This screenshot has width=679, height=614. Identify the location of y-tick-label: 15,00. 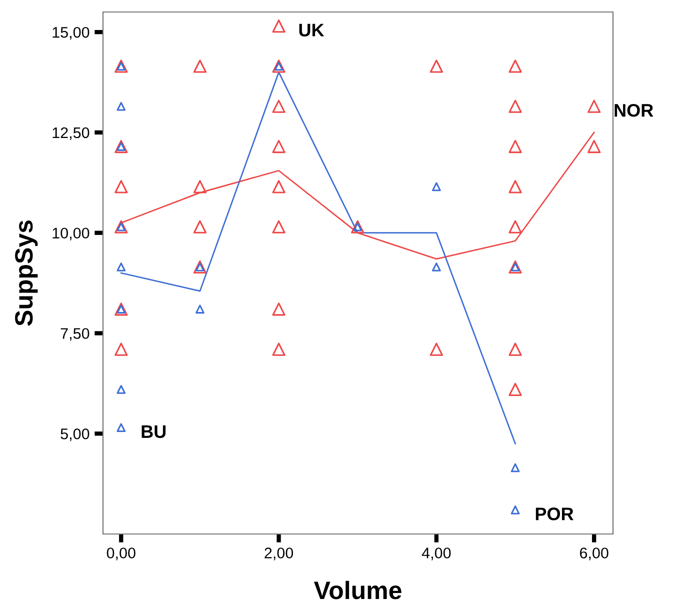
(71, 33).